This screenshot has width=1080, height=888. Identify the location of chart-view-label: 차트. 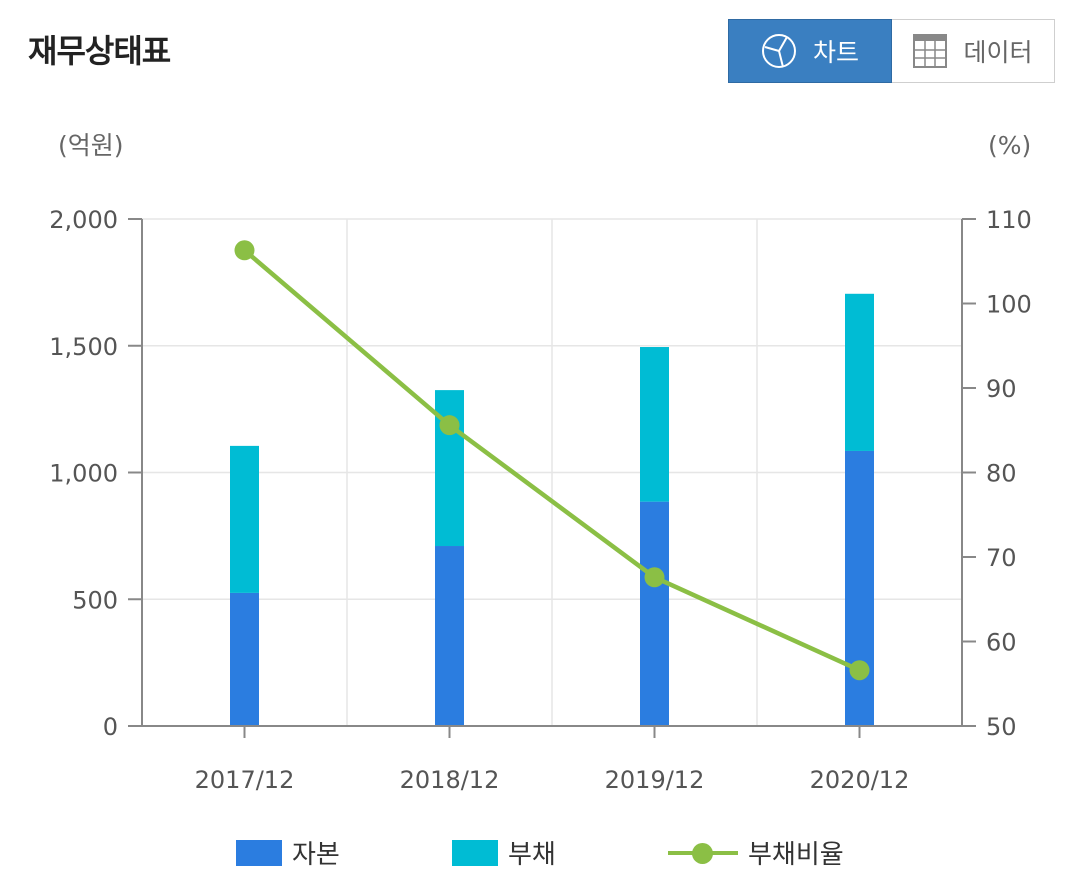
(835, 52).